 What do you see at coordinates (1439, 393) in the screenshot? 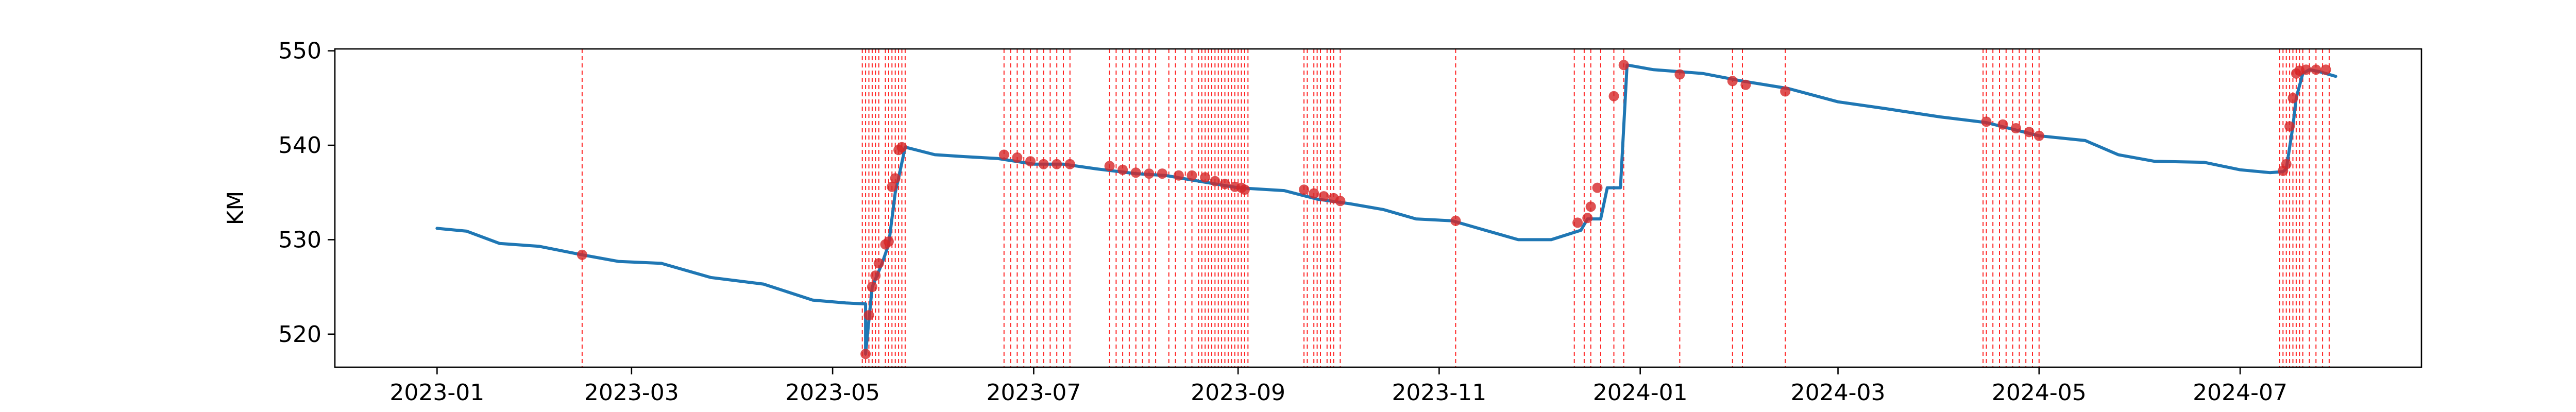
I see `x-tick-label: 2023-11` at bounding box center [1439, 393].